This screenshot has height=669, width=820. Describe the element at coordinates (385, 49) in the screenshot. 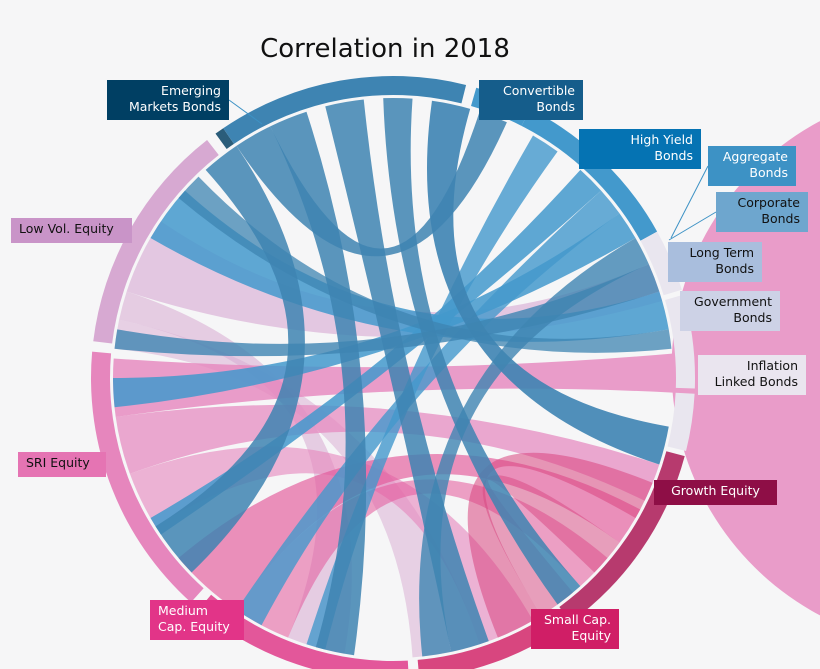

I see `chart-title: Correlation in 2018` at that location.